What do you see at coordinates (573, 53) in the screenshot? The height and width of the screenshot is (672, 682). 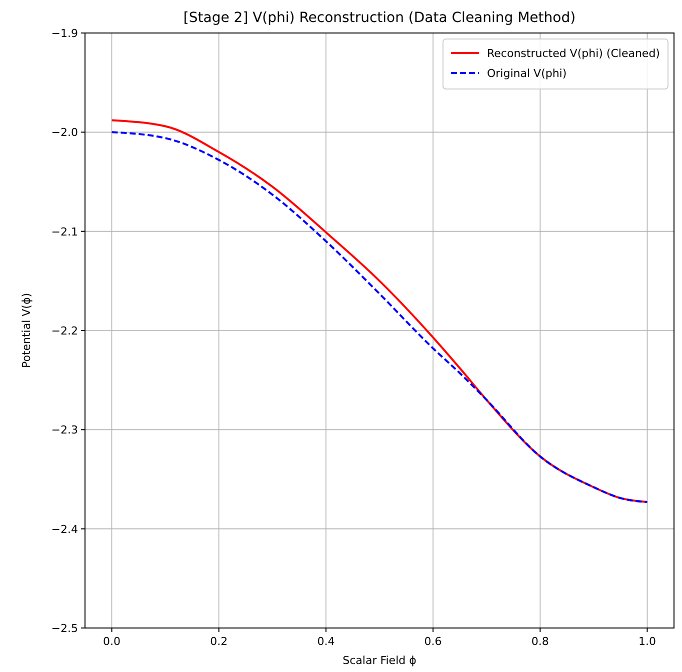 I see `legend-label: Reconstructed V(phi) (Cleaned)` at bounding box center [573, 53].